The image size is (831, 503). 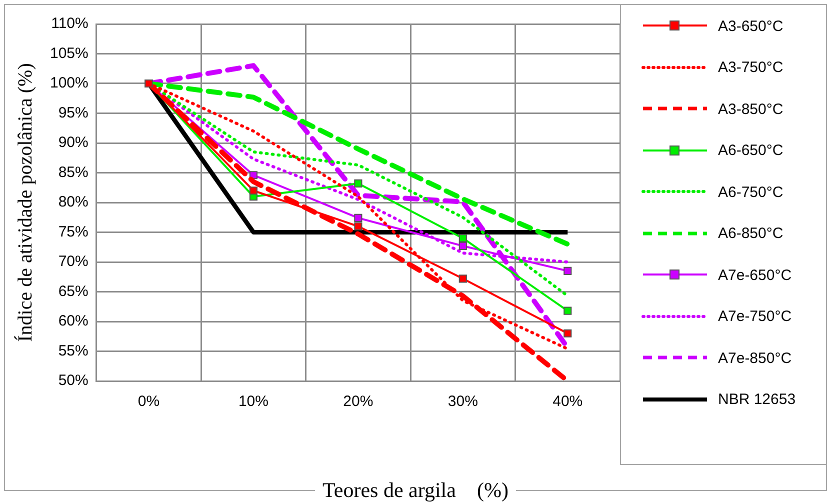 What do you see at coordinates (751, 150) in the screenshot?
I see `legend-label: A6-650°C` at bounding box center [751, 150].